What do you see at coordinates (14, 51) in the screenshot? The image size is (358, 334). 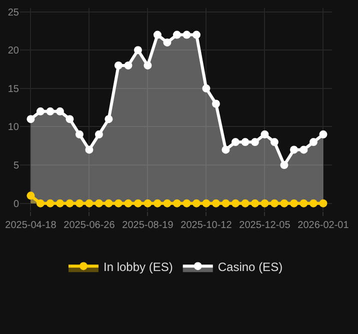 I see `y-tick-label: 20` at bounding box center [14, 51].